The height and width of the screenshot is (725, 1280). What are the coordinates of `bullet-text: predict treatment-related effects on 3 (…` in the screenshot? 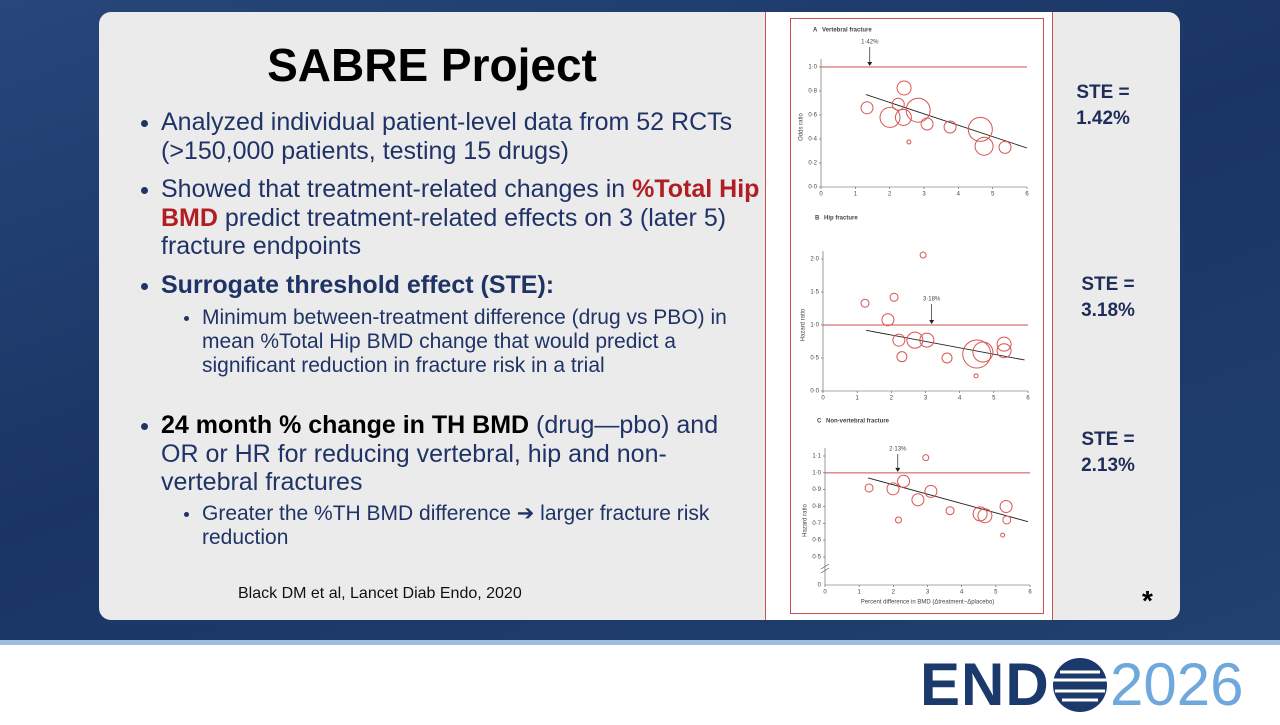 It's located at (444, 232).